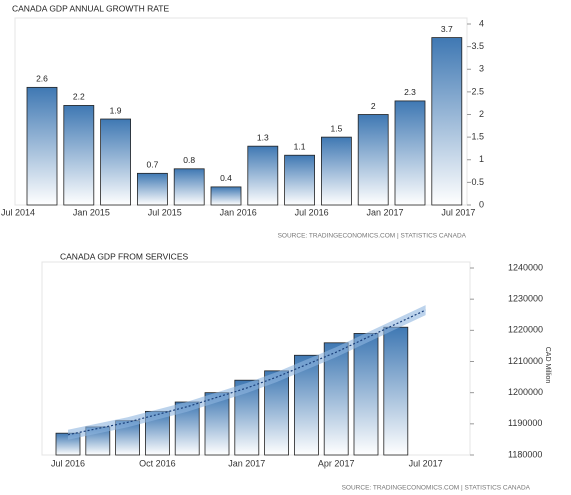 The image size is (571, 495). Describe the element at coordinates (116, 110) in the screenshot. I see `data-label: 1.9` at that location.